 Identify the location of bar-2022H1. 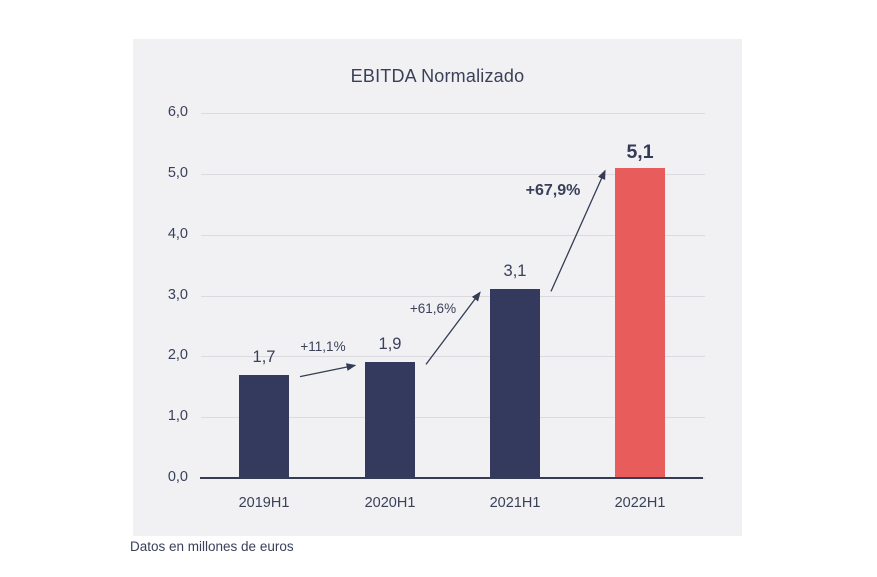
(640, 322).